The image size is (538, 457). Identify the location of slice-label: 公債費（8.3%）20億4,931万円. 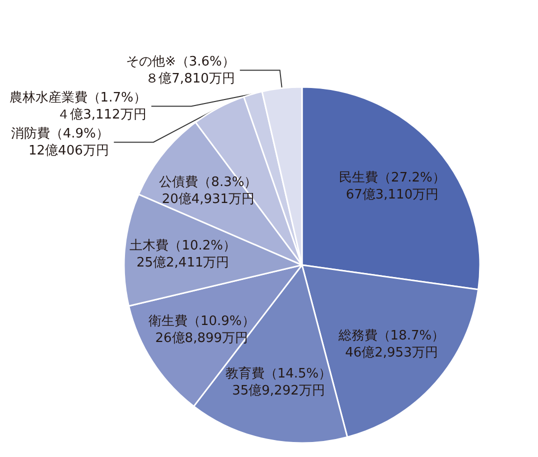
(208, 190).